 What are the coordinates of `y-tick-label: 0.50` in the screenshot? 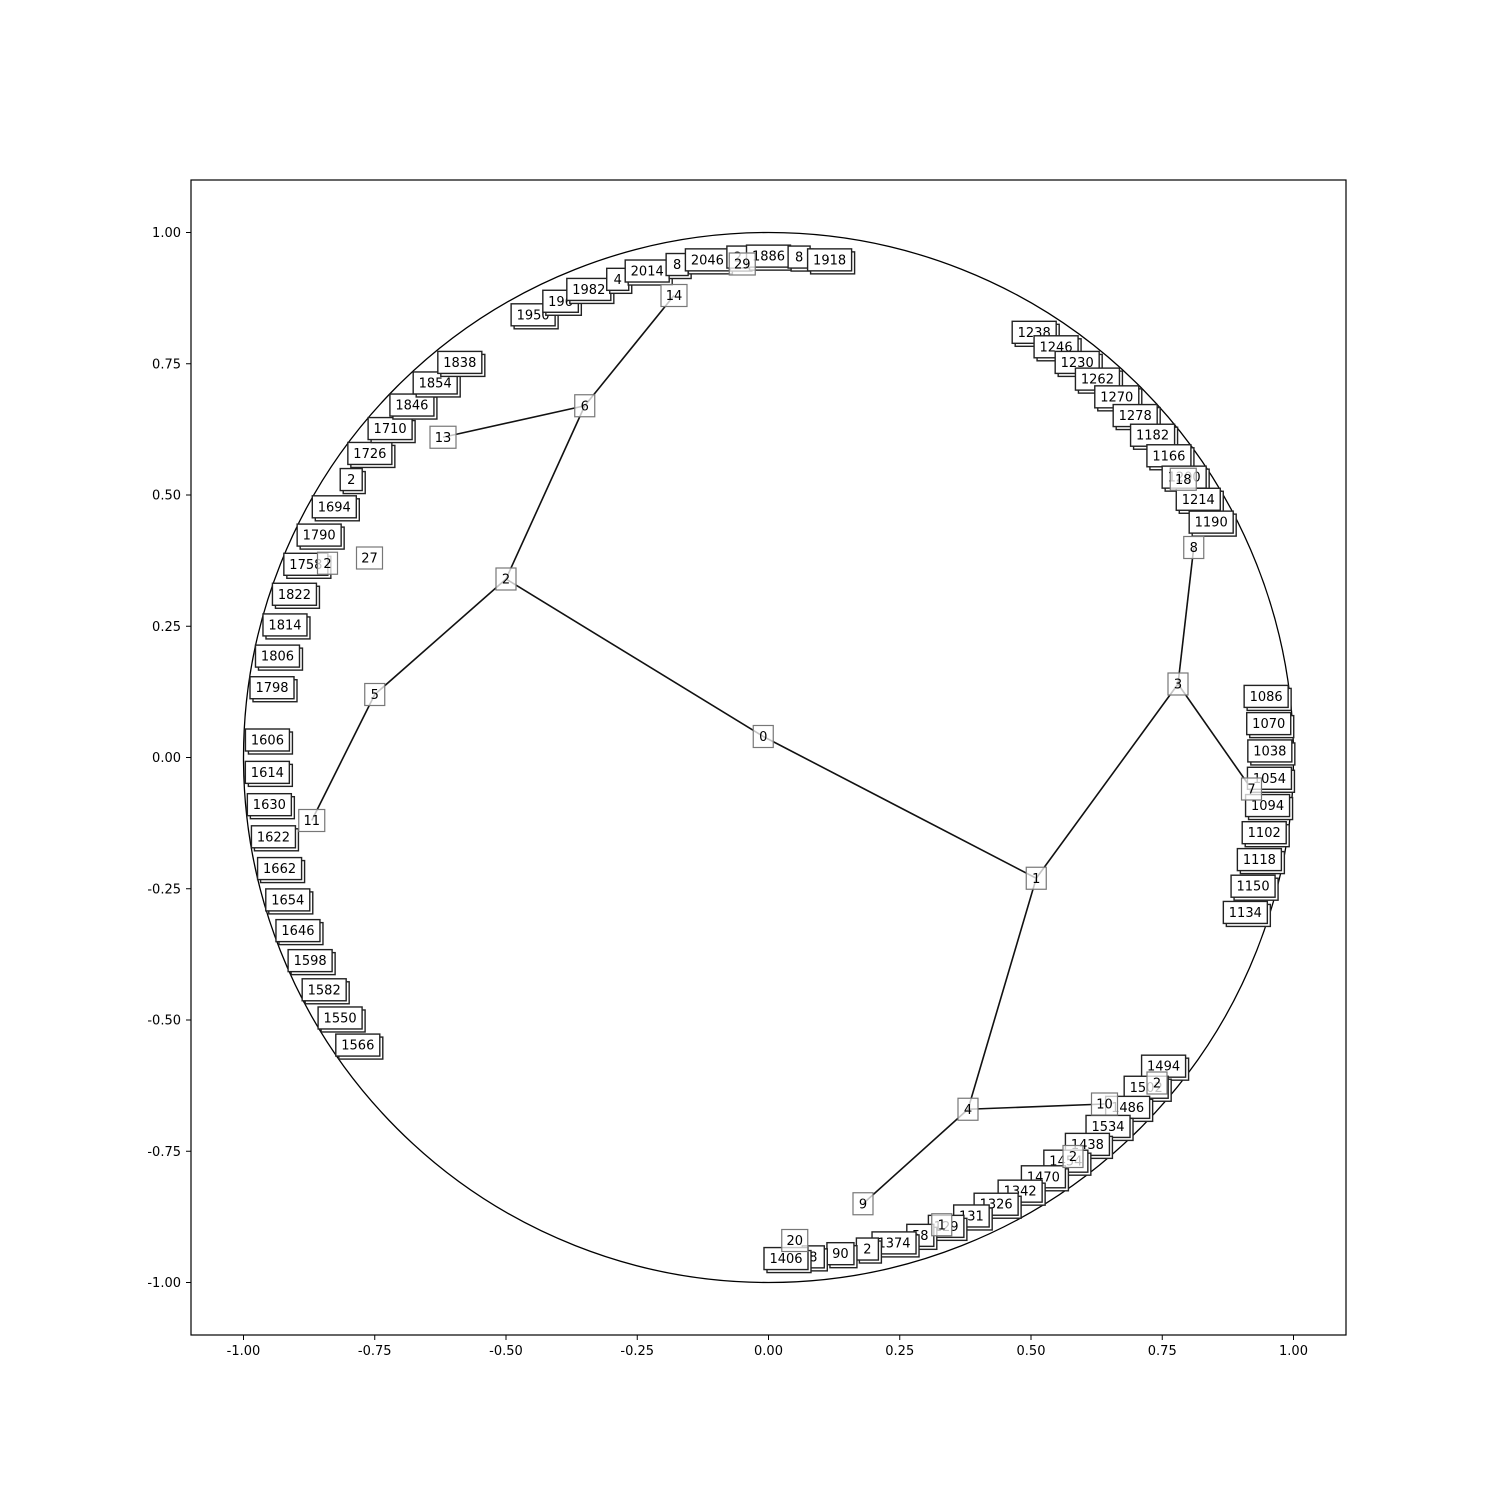 It's located at (166, 496).